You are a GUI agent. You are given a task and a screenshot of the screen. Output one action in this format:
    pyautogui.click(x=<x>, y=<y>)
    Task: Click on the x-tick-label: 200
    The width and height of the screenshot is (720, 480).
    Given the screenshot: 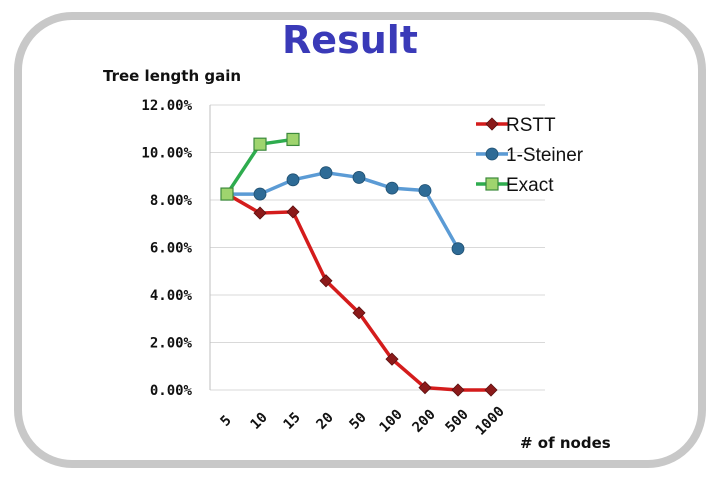 What is the action you would take?
    pyautogui.click(x=424, y=421)
    